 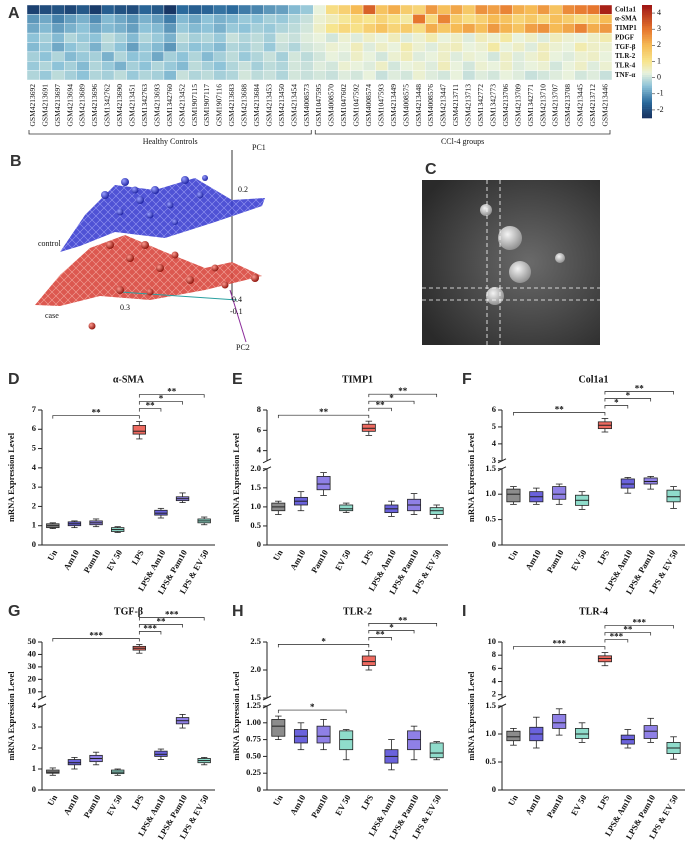 I want to click on chart-title: TLR-2, so click(x=357, y=611).